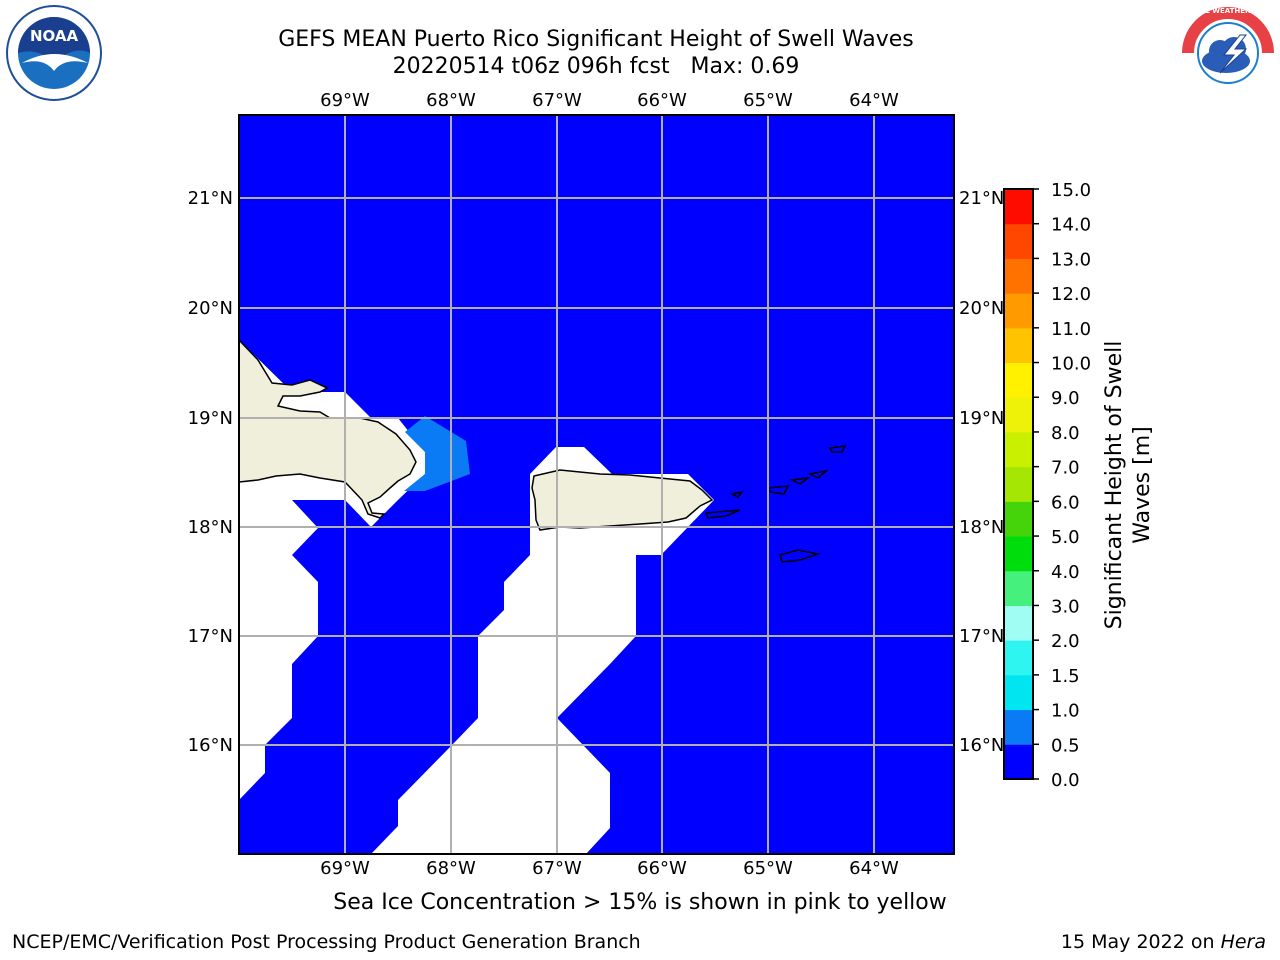  Describe the element at coordinates (1140, 942) in the screenshot. I see `footer-date-text: 15 May 2022 on` at that location.